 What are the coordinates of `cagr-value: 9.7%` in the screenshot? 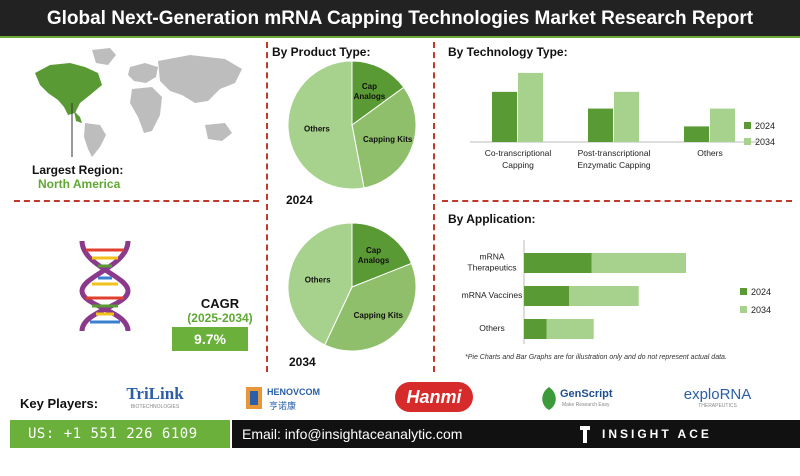 It's located at (210, 339).